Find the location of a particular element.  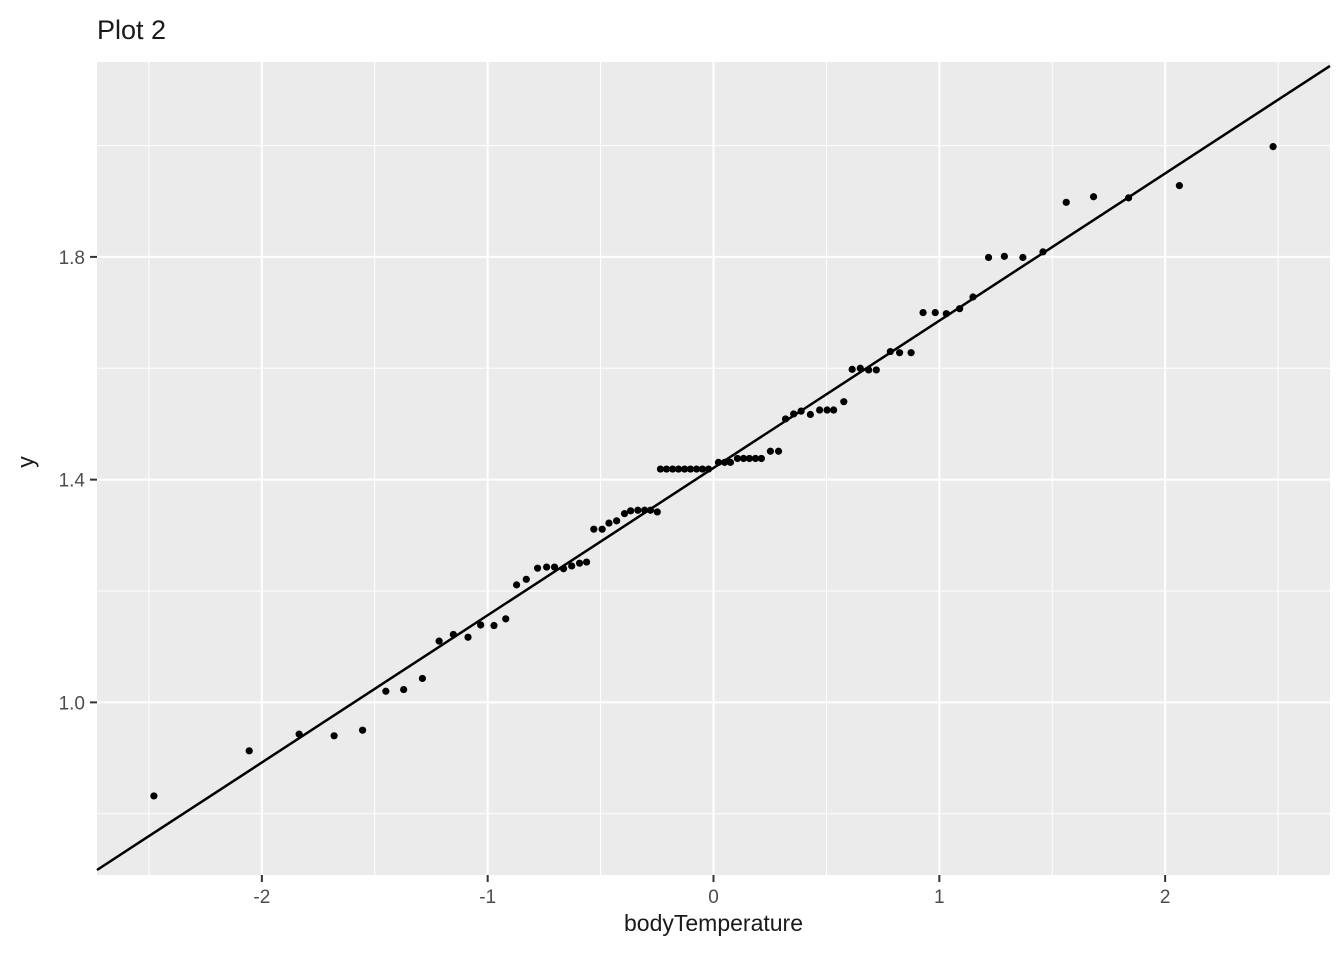

x-tick-label: 0 is located at coordinates (713, 897).